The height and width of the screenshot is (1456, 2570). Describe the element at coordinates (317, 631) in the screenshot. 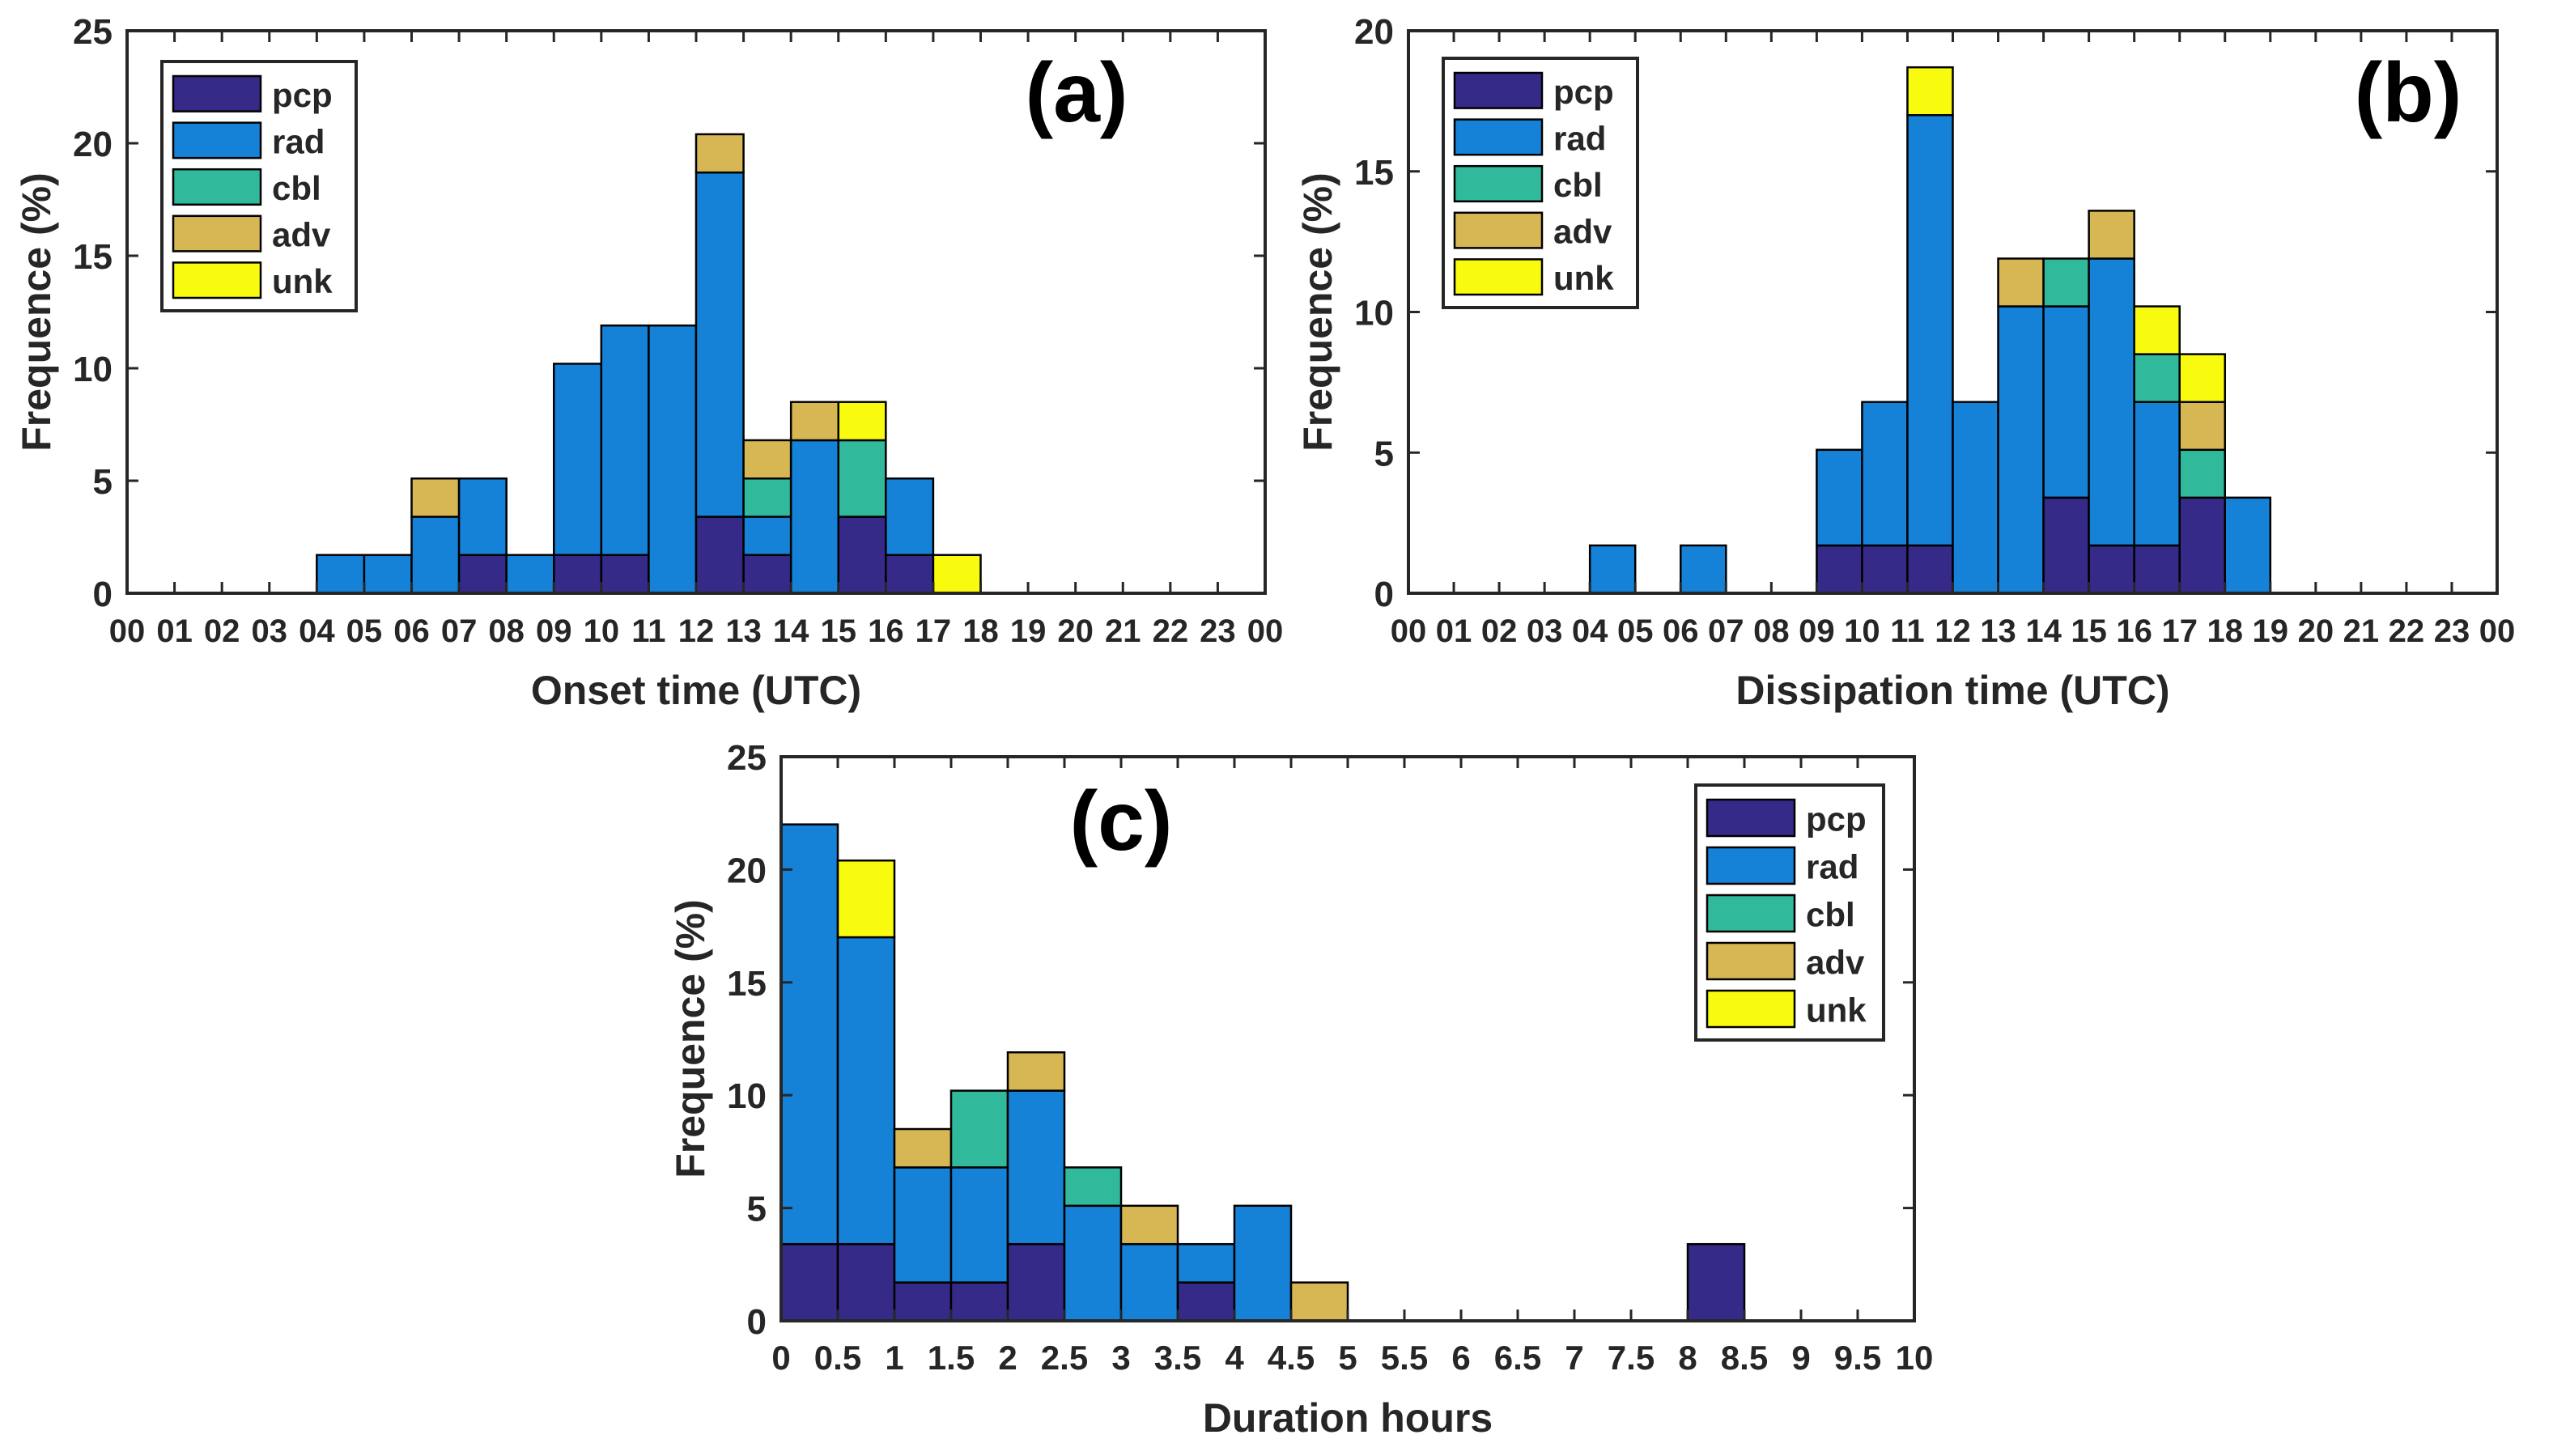

I see `xtick-label-a-4: 04` at that location.